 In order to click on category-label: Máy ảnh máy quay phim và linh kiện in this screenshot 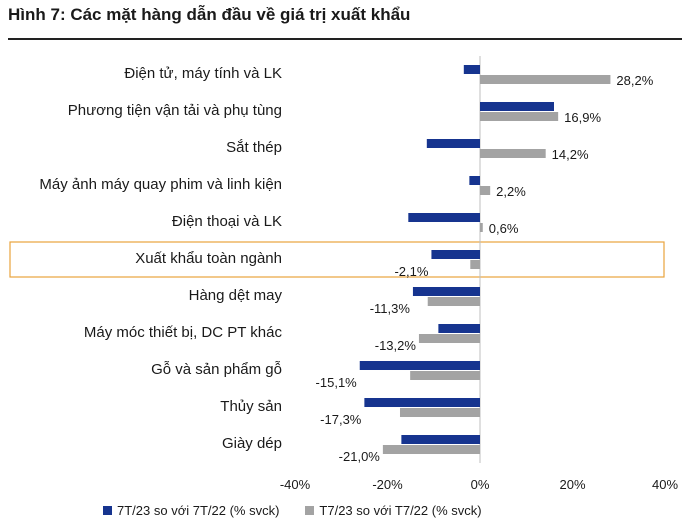, I will do `click(160, 184)`.